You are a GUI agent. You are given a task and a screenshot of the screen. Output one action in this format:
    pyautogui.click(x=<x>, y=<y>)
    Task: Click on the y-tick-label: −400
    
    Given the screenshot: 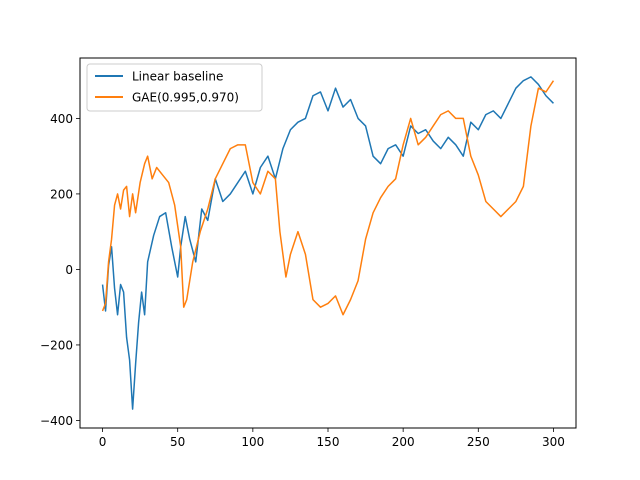 What is the action you would take?
    pyautogui.click(x=56, y=421)
    